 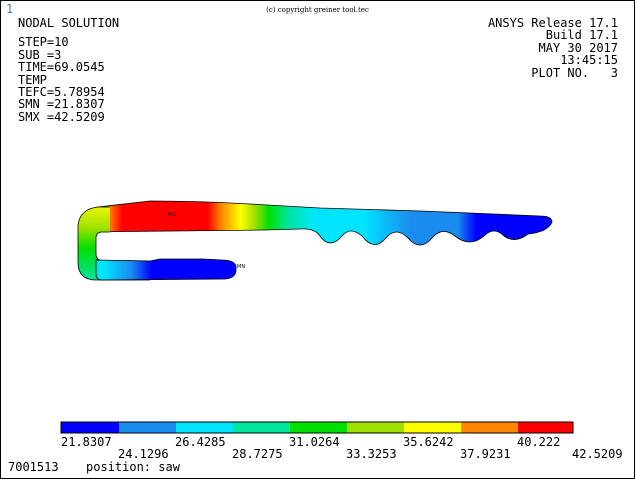 What do you see at coordinates (61, 67) in the screenshot?
I see `info-time: TIME=69.0545` at bounding box center [61, 67].